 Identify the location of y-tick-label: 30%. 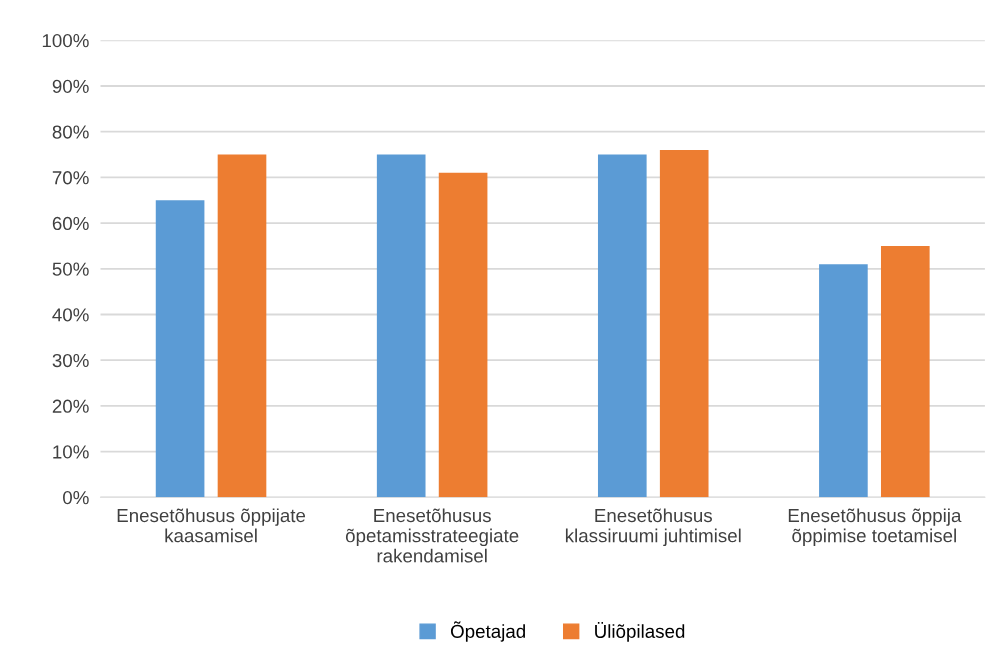
(70, 360).